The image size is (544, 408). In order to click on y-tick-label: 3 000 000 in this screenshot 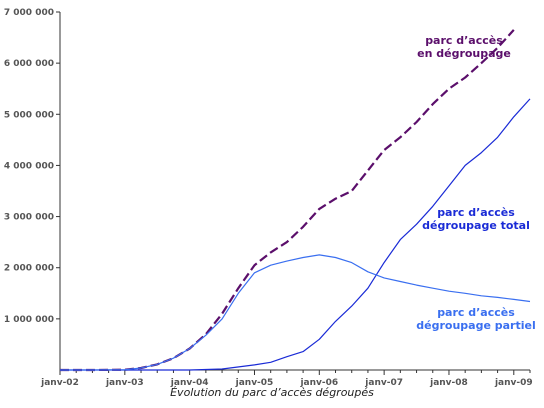, I will do `click(29, 218)`.